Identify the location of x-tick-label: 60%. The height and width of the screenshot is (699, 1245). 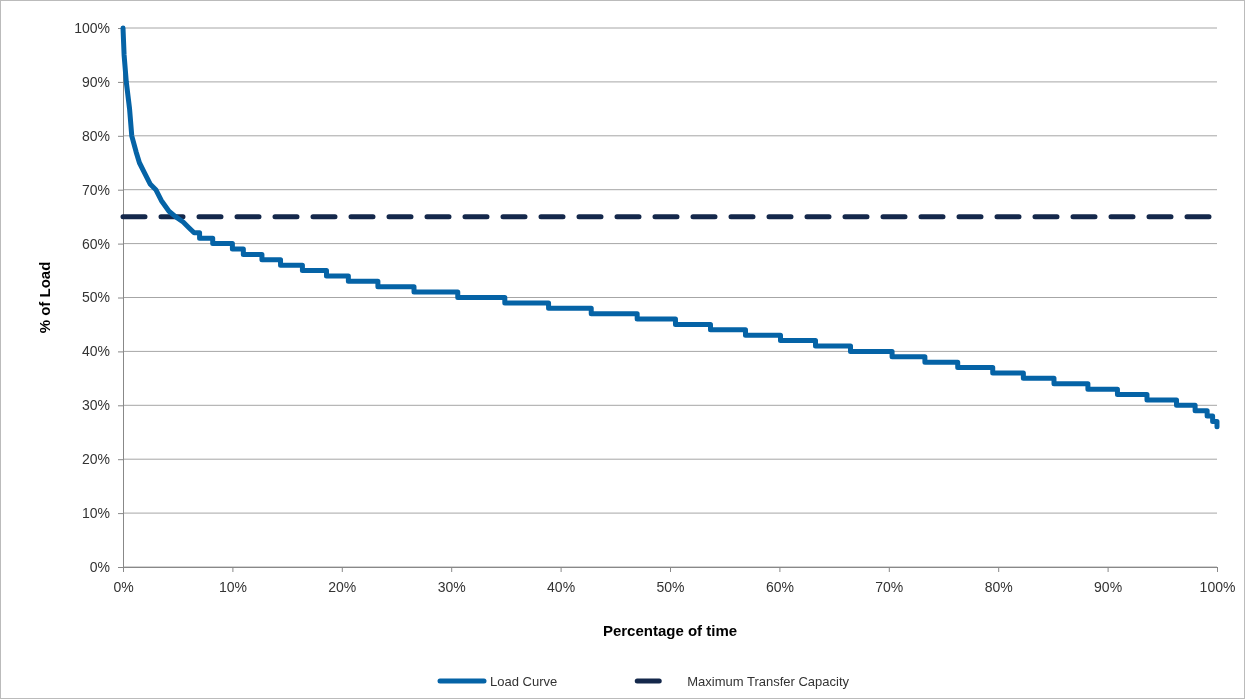
(779, 586).